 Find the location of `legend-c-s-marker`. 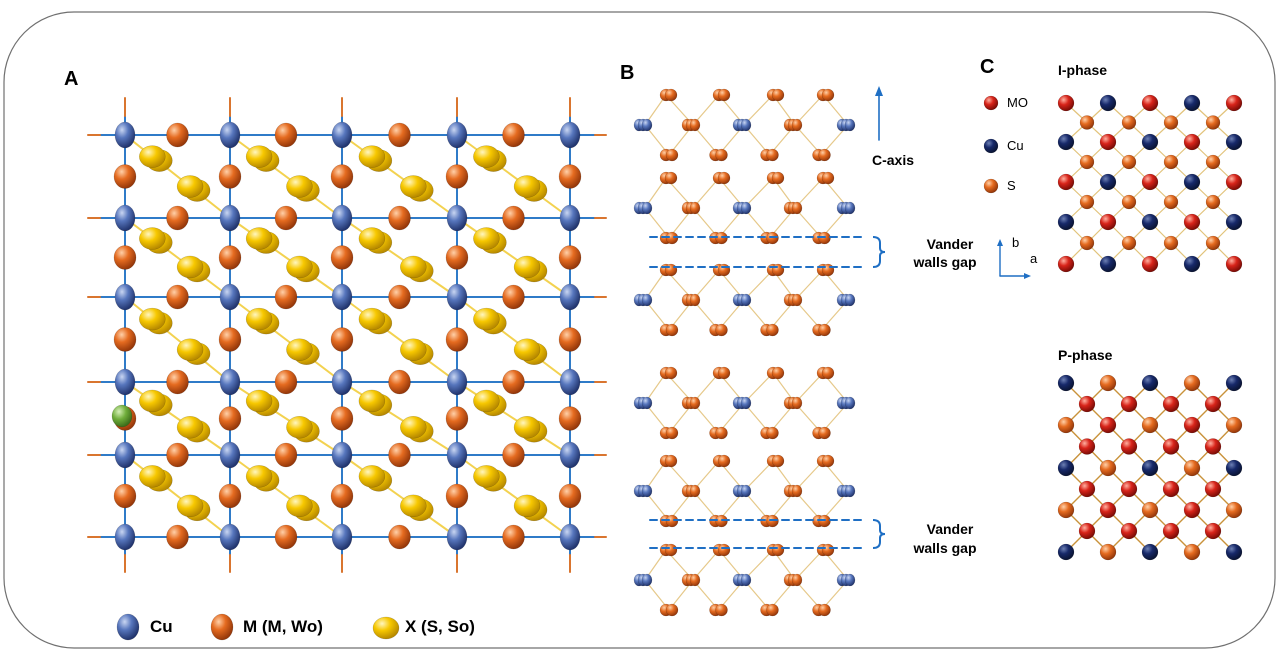

legend-c-s-marker is located at coordinates (991, 186).